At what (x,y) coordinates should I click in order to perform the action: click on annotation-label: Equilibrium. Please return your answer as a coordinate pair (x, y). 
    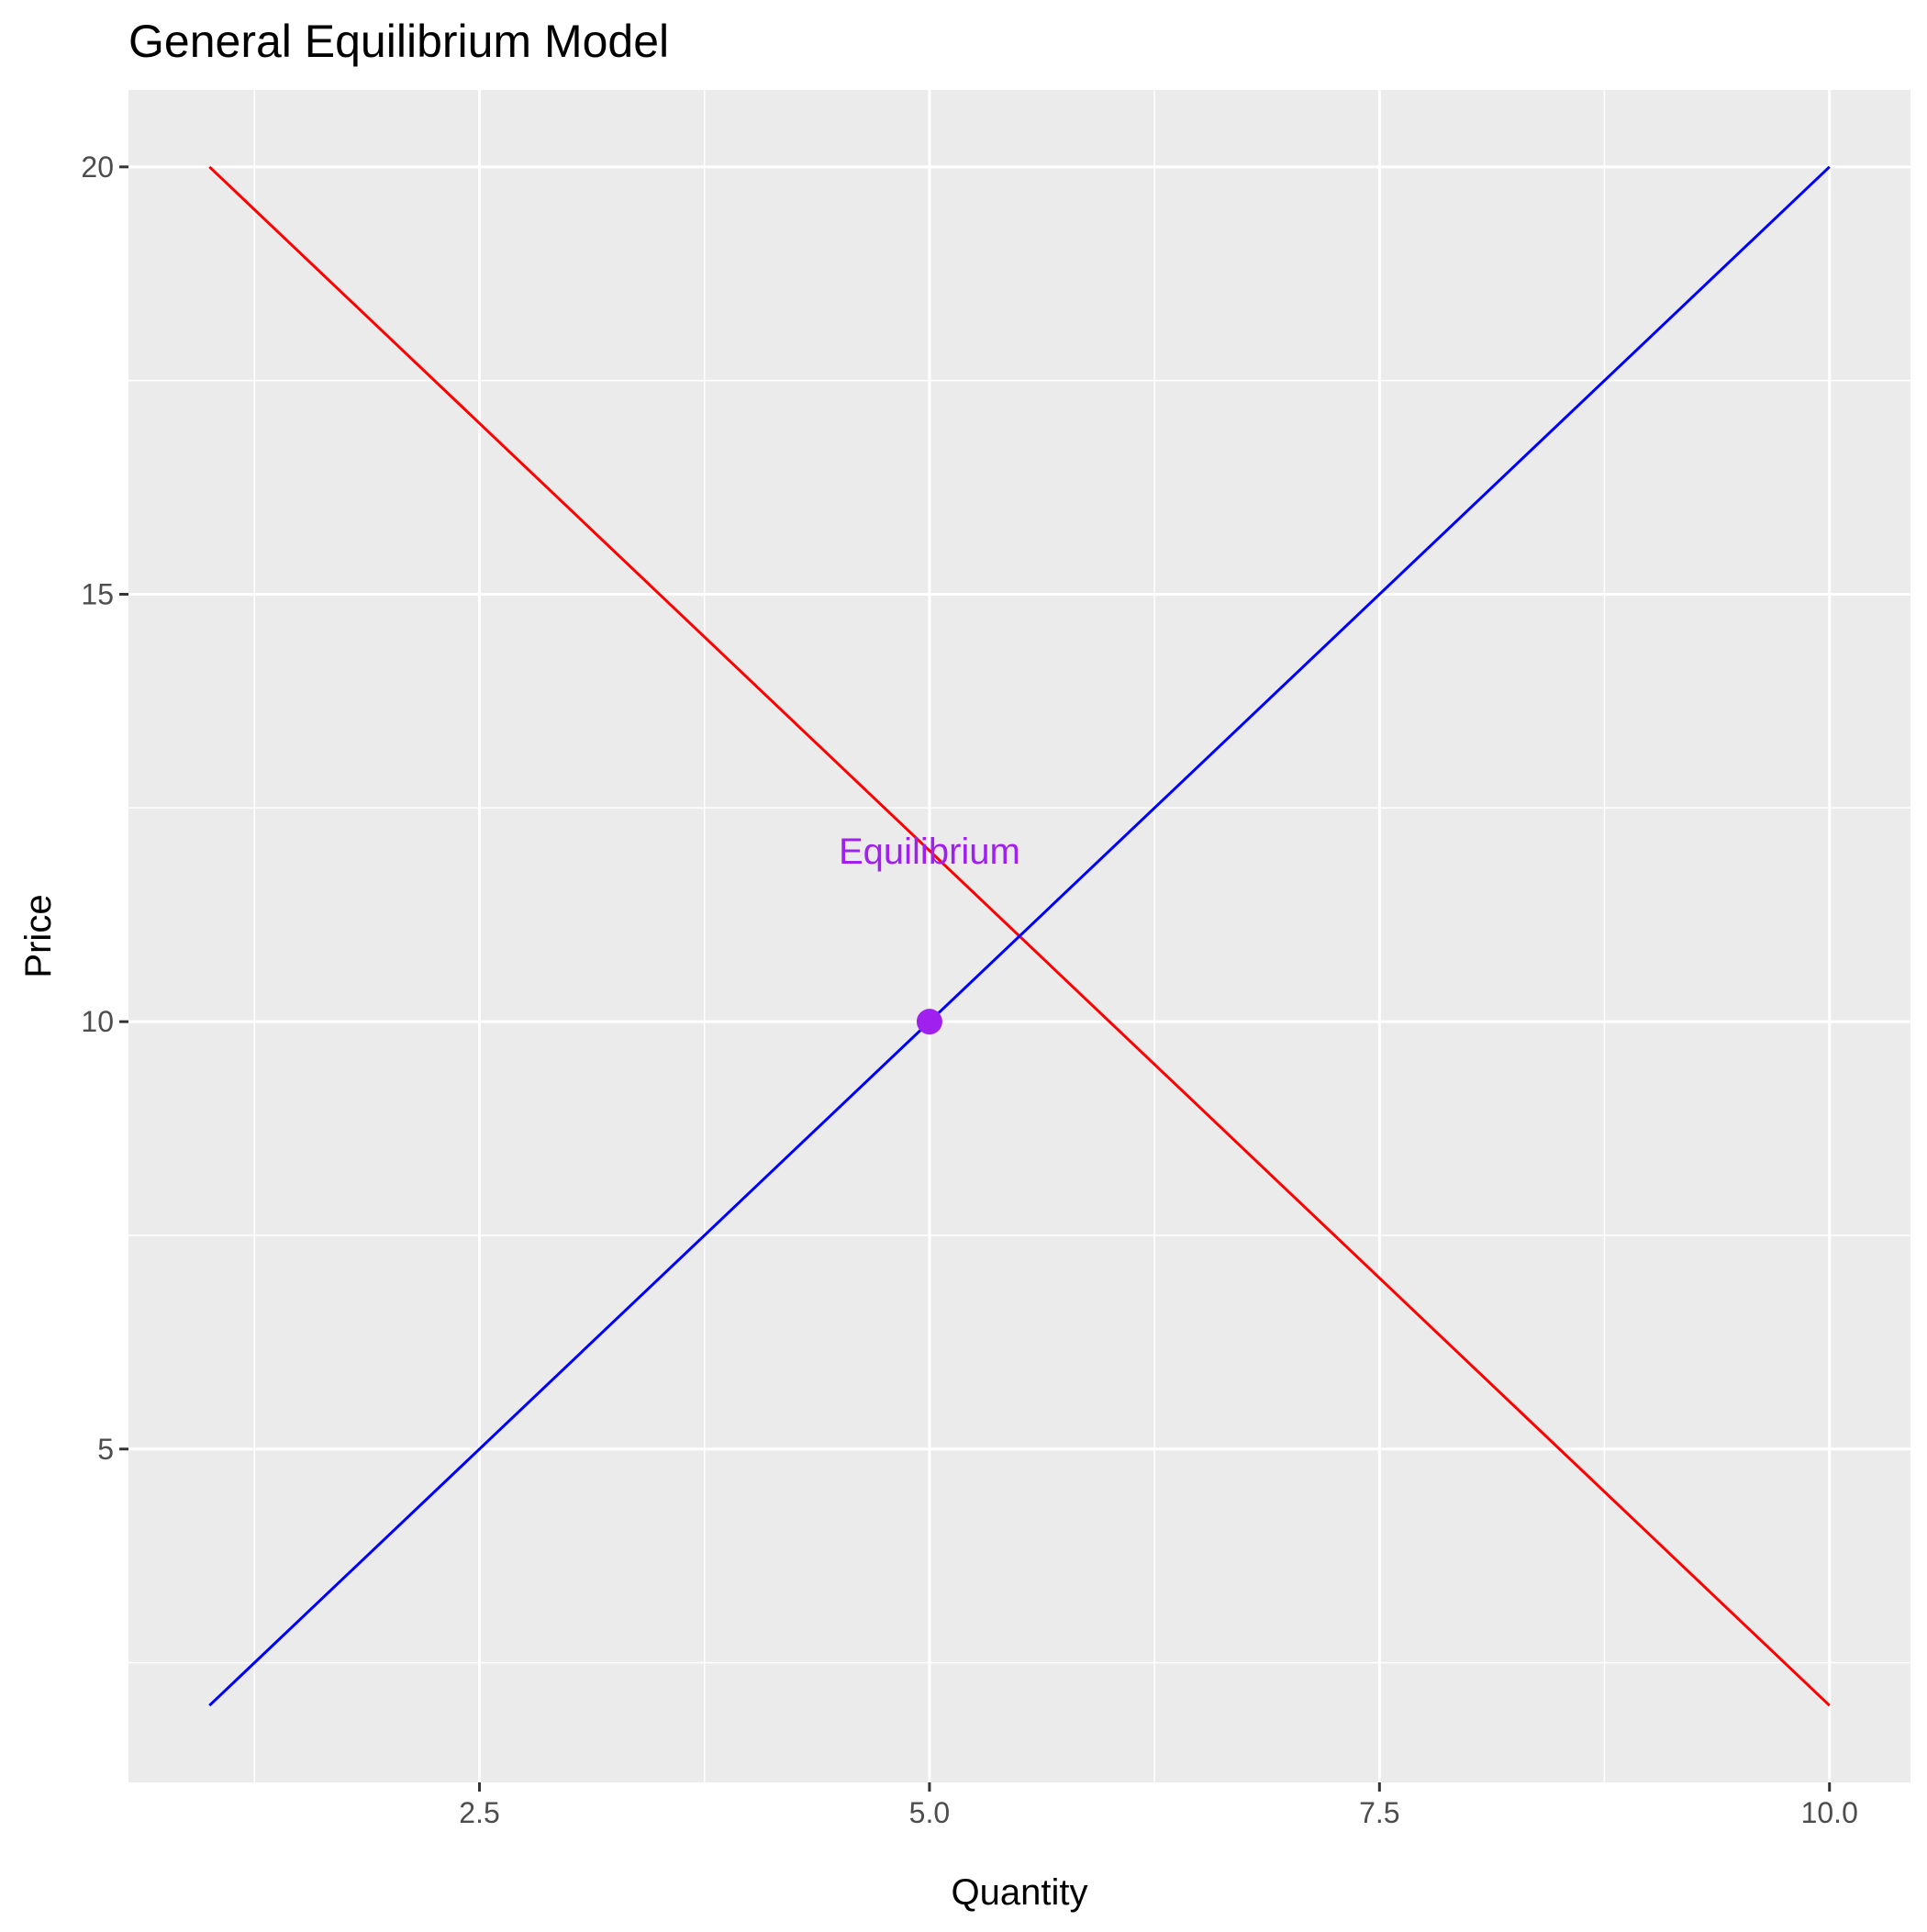
    Looking at the image, I should click on (929, 852).